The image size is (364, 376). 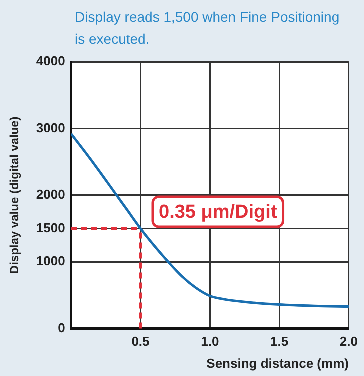 What do you see at coordinates (277, 363) in the screenshot?
I see `x-axis-title: Sensing distance (mm)` at bounding box center [277, 363].